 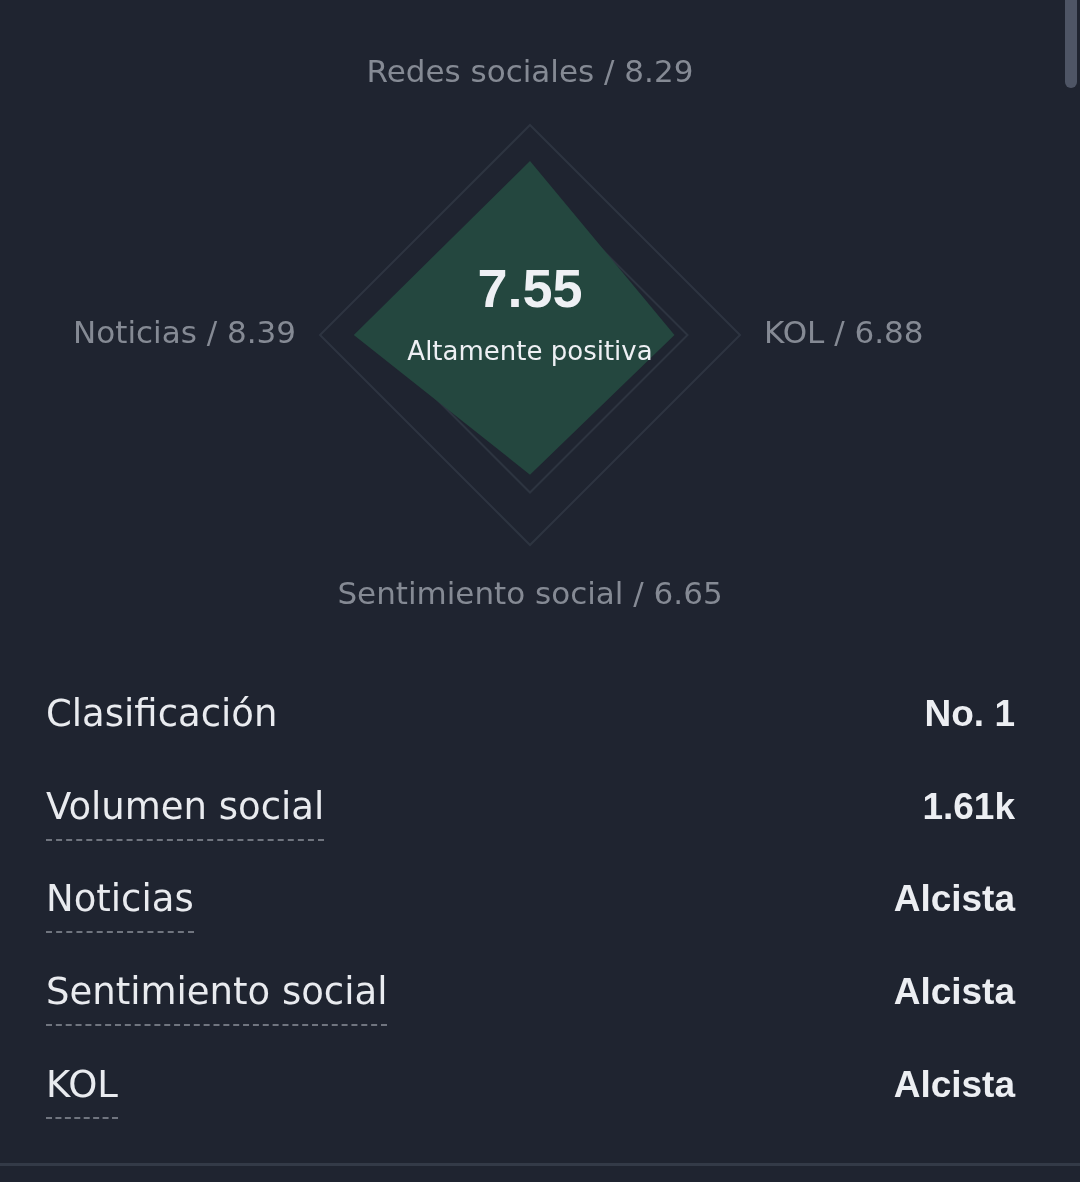 What do you see at coordinates (844, 332) in the screenshot?
I see `spoke-label: KOL / 6.88` at bounding box center [844, 332].